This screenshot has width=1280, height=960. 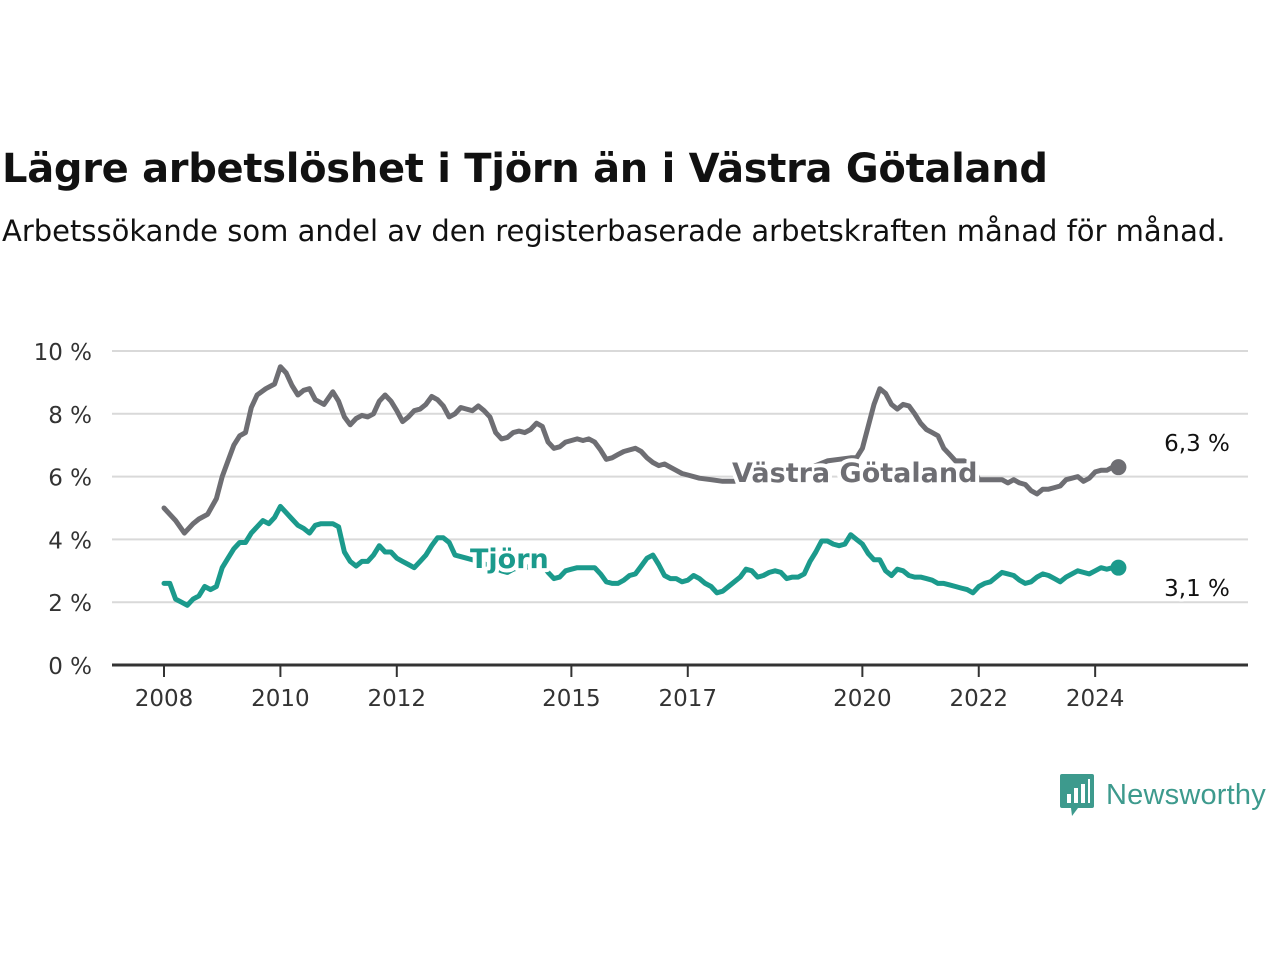 What do you see at coordinates (854, 473) in the screenshot?
I see `series-name-label: Västra Götaland` at bounding box center [854, 473].